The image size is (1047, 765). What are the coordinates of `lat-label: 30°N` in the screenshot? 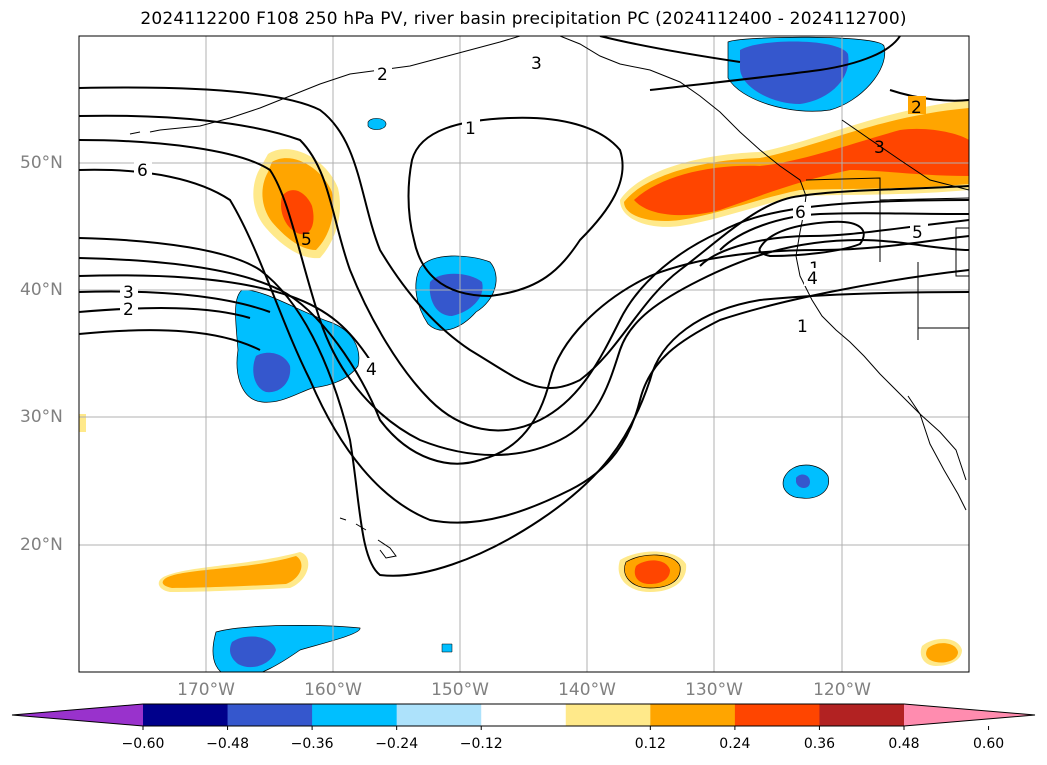 It's located at (41, 417).